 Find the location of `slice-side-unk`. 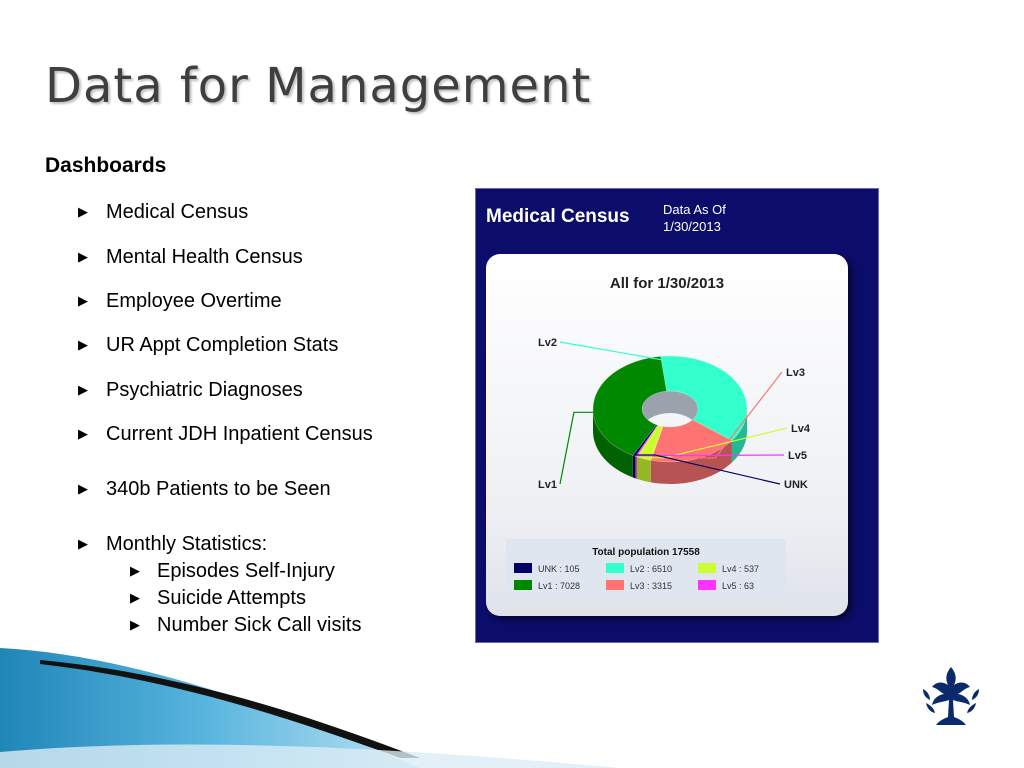

slice-side-unk is located at coordinates (634, 467).